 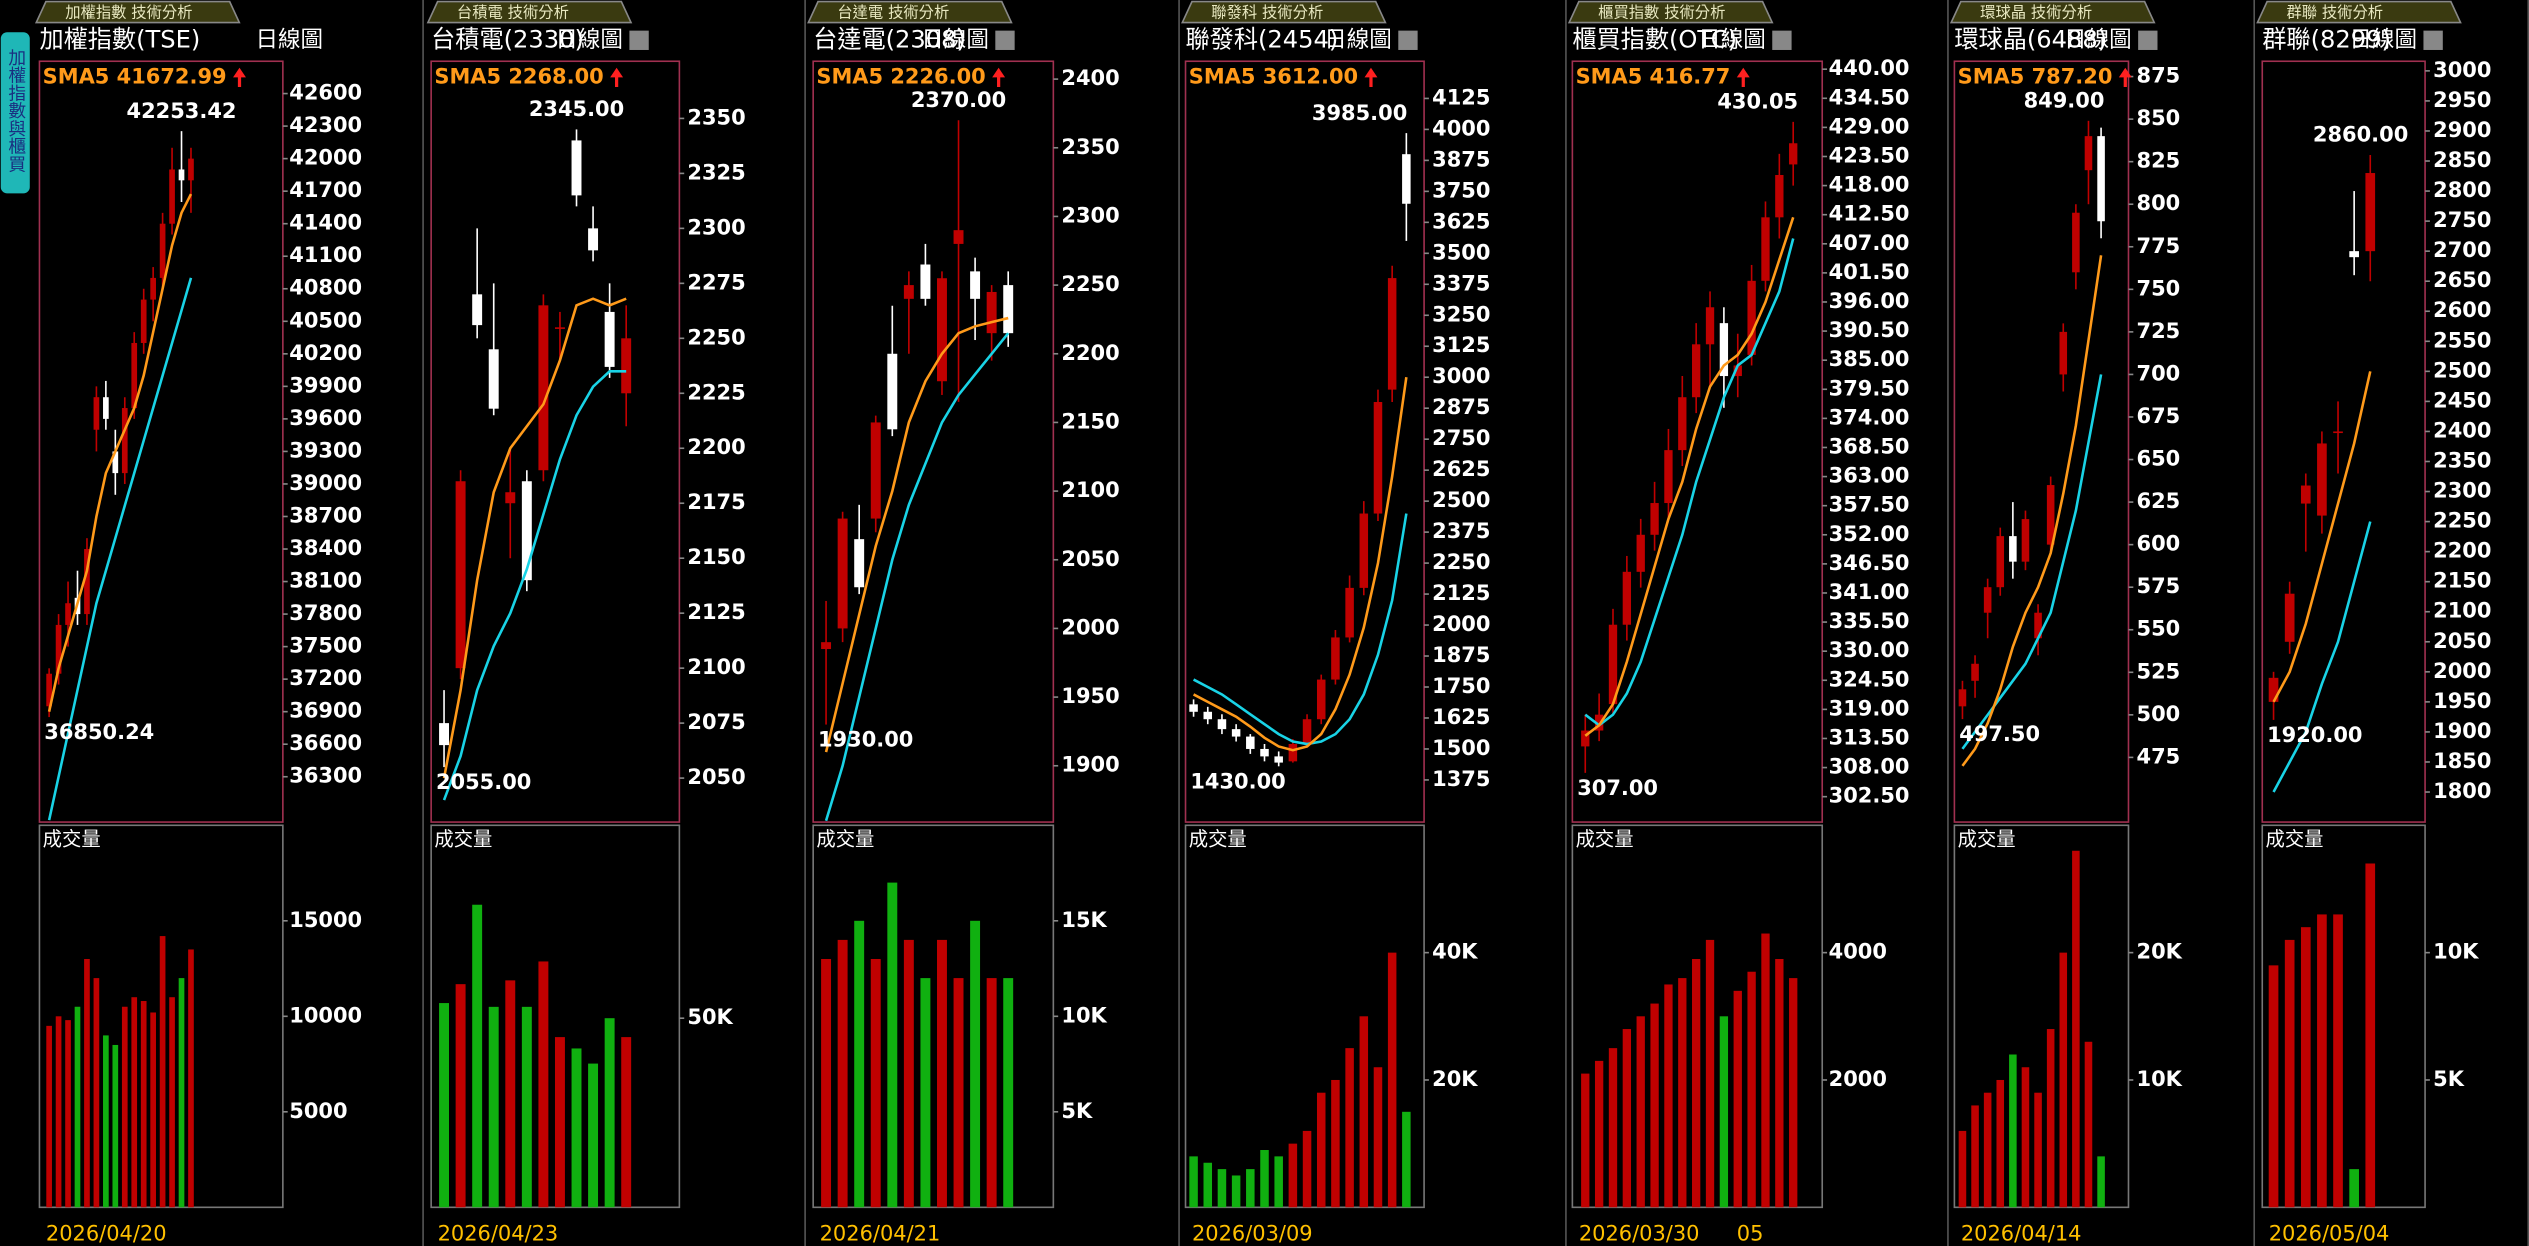 I want to click on y-tick-label: 440.00, so click(x=1869, y=68).